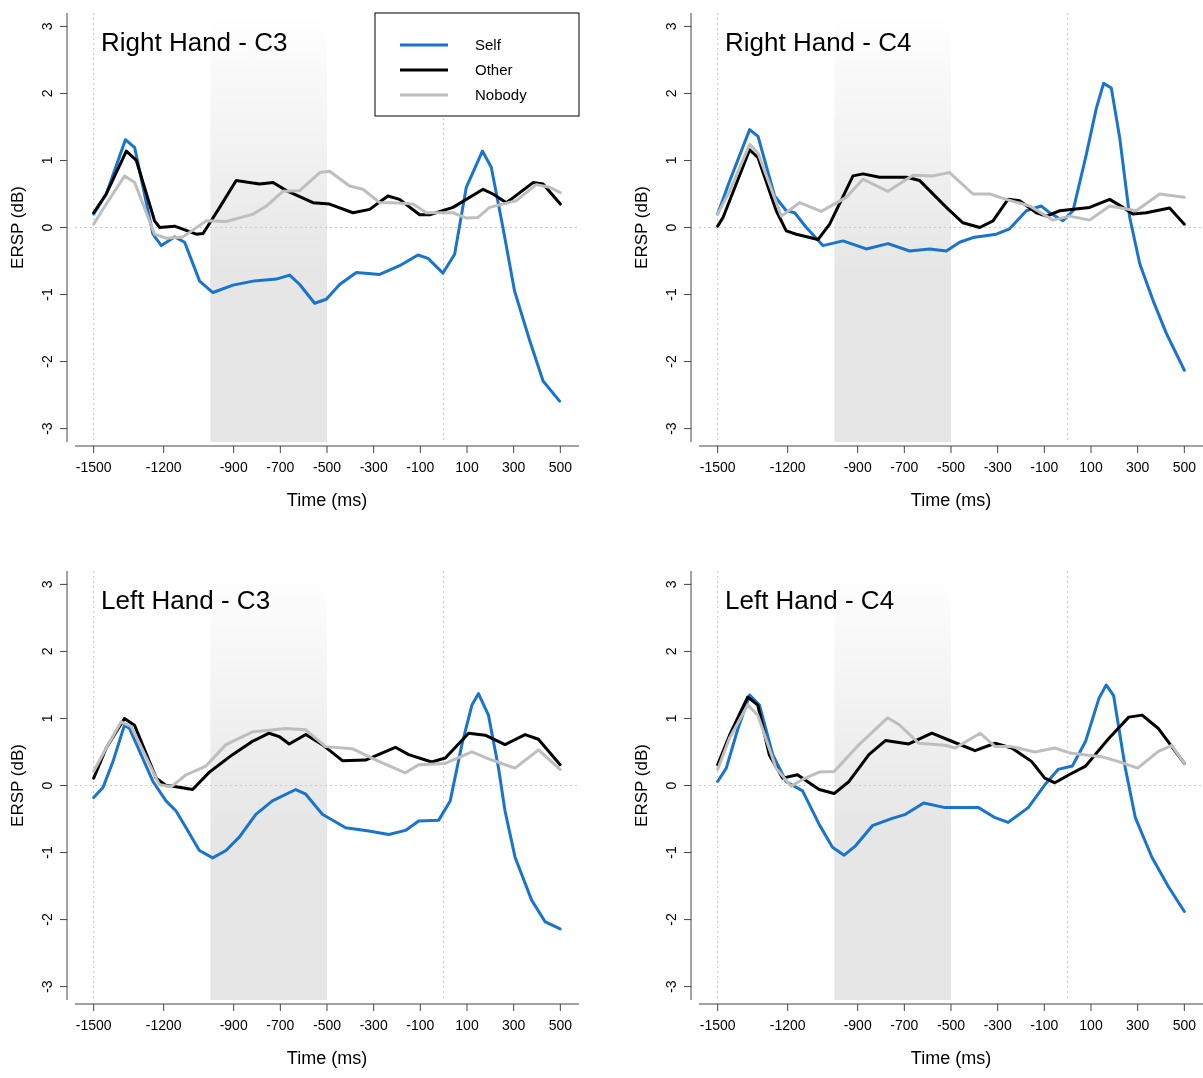 This screenshot has width=1203, height=1078. I want to click on text: Left Hand - C3, so click(186, 600).